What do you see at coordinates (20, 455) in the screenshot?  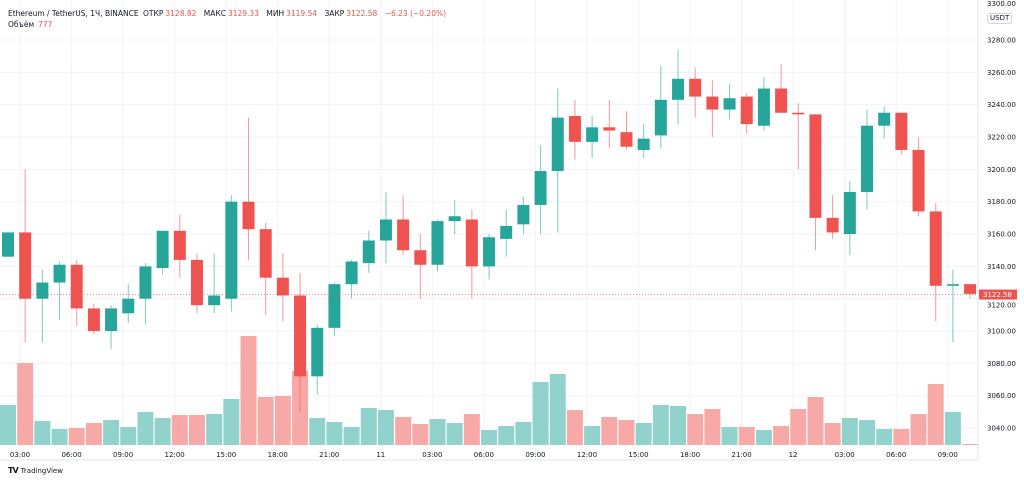 I see `x-tick-label: 03:00` at bounding box center [20, 455].